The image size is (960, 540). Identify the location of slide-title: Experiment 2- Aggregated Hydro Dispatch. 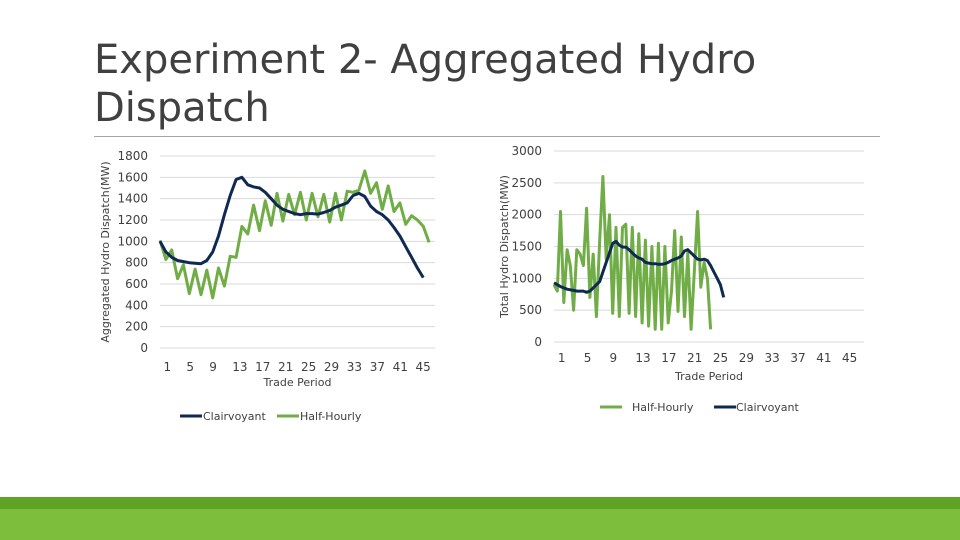
(425, 84).